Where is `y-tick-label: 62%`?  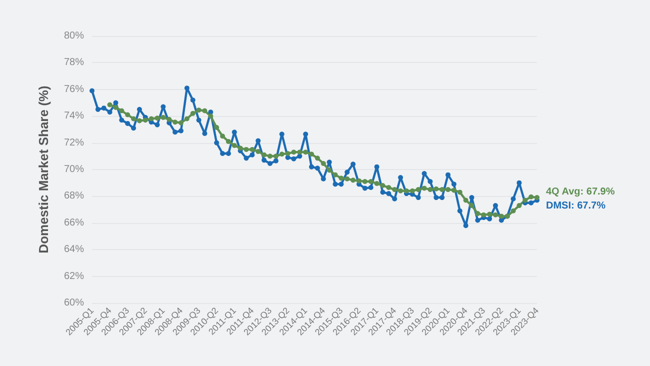
y-tick-label: 62% is located at coordinates (74, 276).